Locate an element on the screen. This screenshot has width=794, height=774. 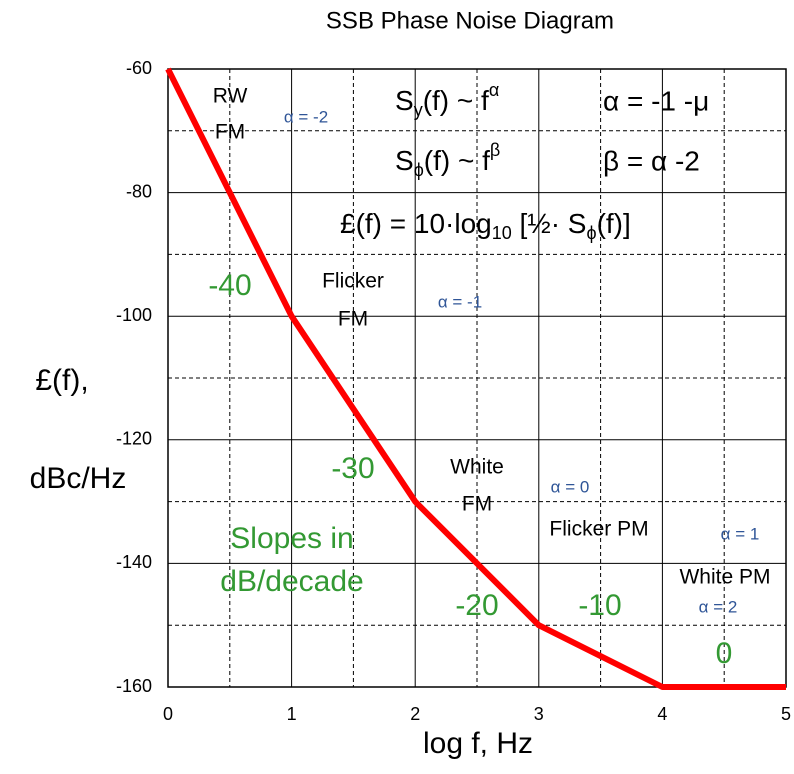
y-tick-label: -60 is located at coordinates (139, 68).